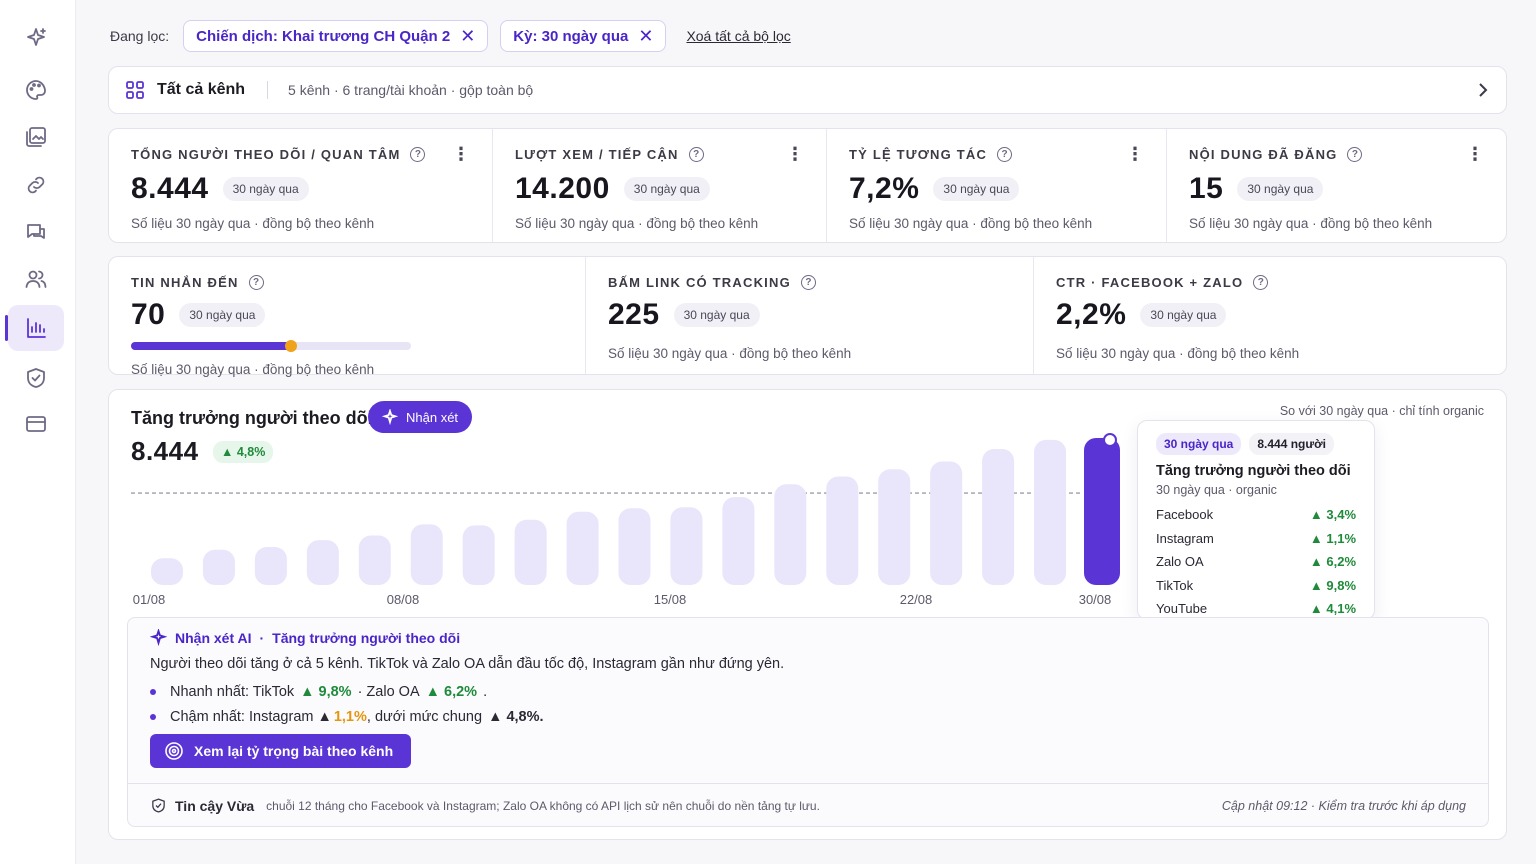 The width and height of the screenshot is (1536, 864). Describe the element at coordinates (323, 36) in the screenshot. I see `filter-chip-campaign-label: Chiến dịch: Khai trương CH Quận 2` at that location.